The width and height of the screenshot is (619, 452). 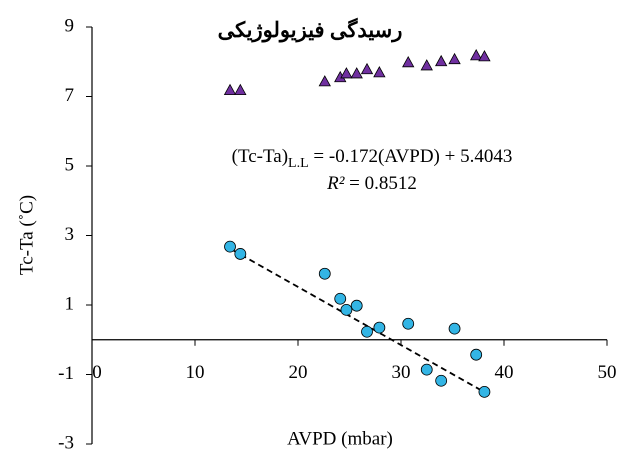 What do you see at coordinates (26, 235) in the screenshot?
I see `y-axis-label: Tc-Ta (˚C)` at bounding box center [26, 235].